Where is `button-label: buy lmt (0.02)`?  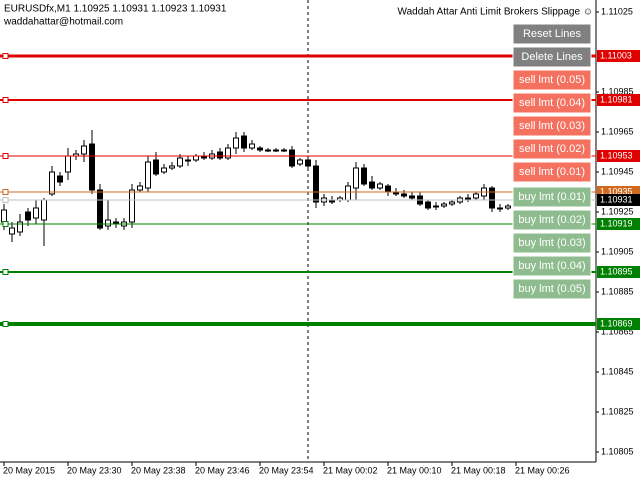 button-label: buy lmt (0.02) is located at coordinates (551, 220).